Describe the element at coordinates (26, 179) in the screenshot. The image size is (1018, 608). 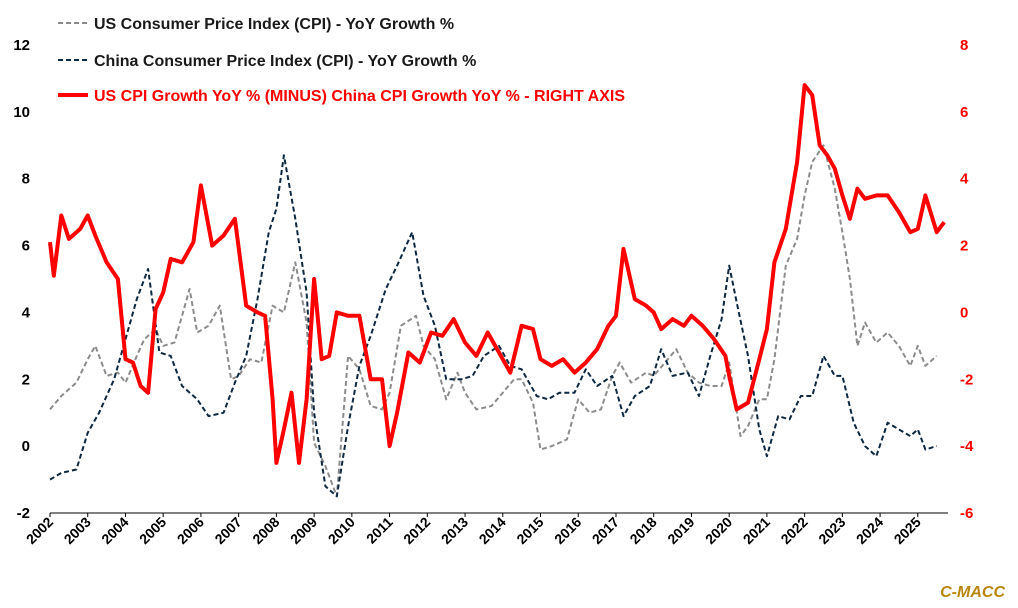
I see `y-left-tick-label: 8` at that location.